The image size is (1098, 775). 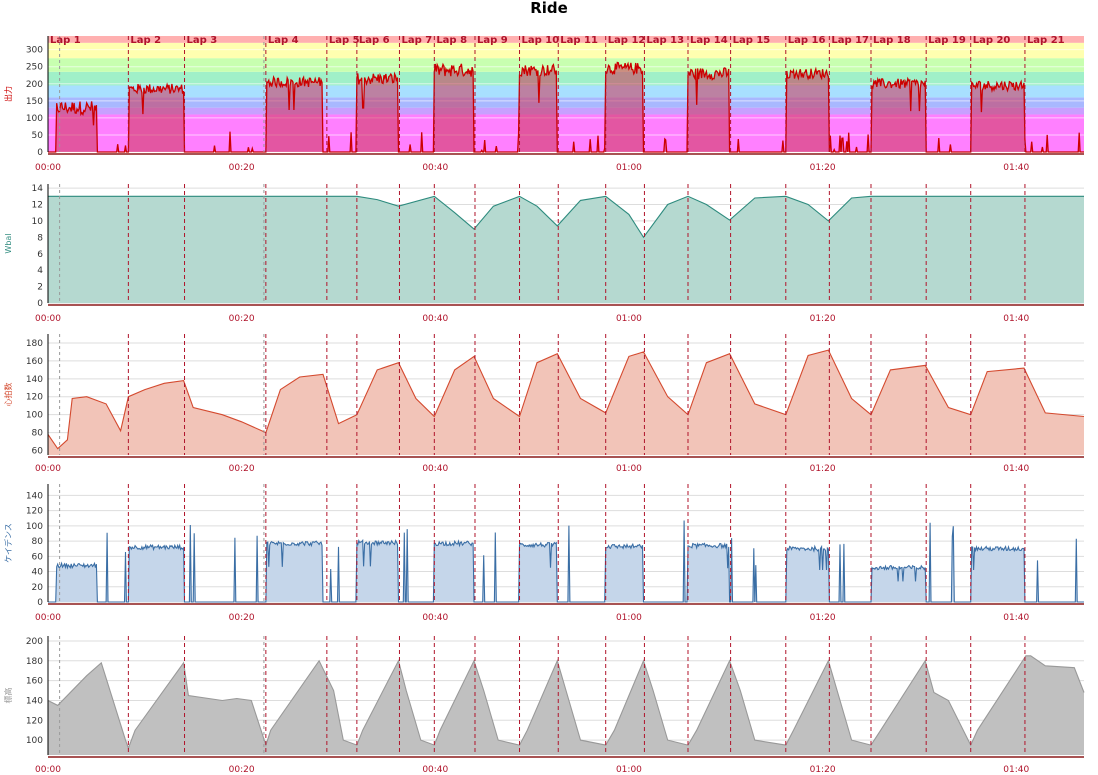 What do you see at coordinates (202, 40) in the screenshot?
I see `lap-label: Lap 3` at bounding box center [202, 40].